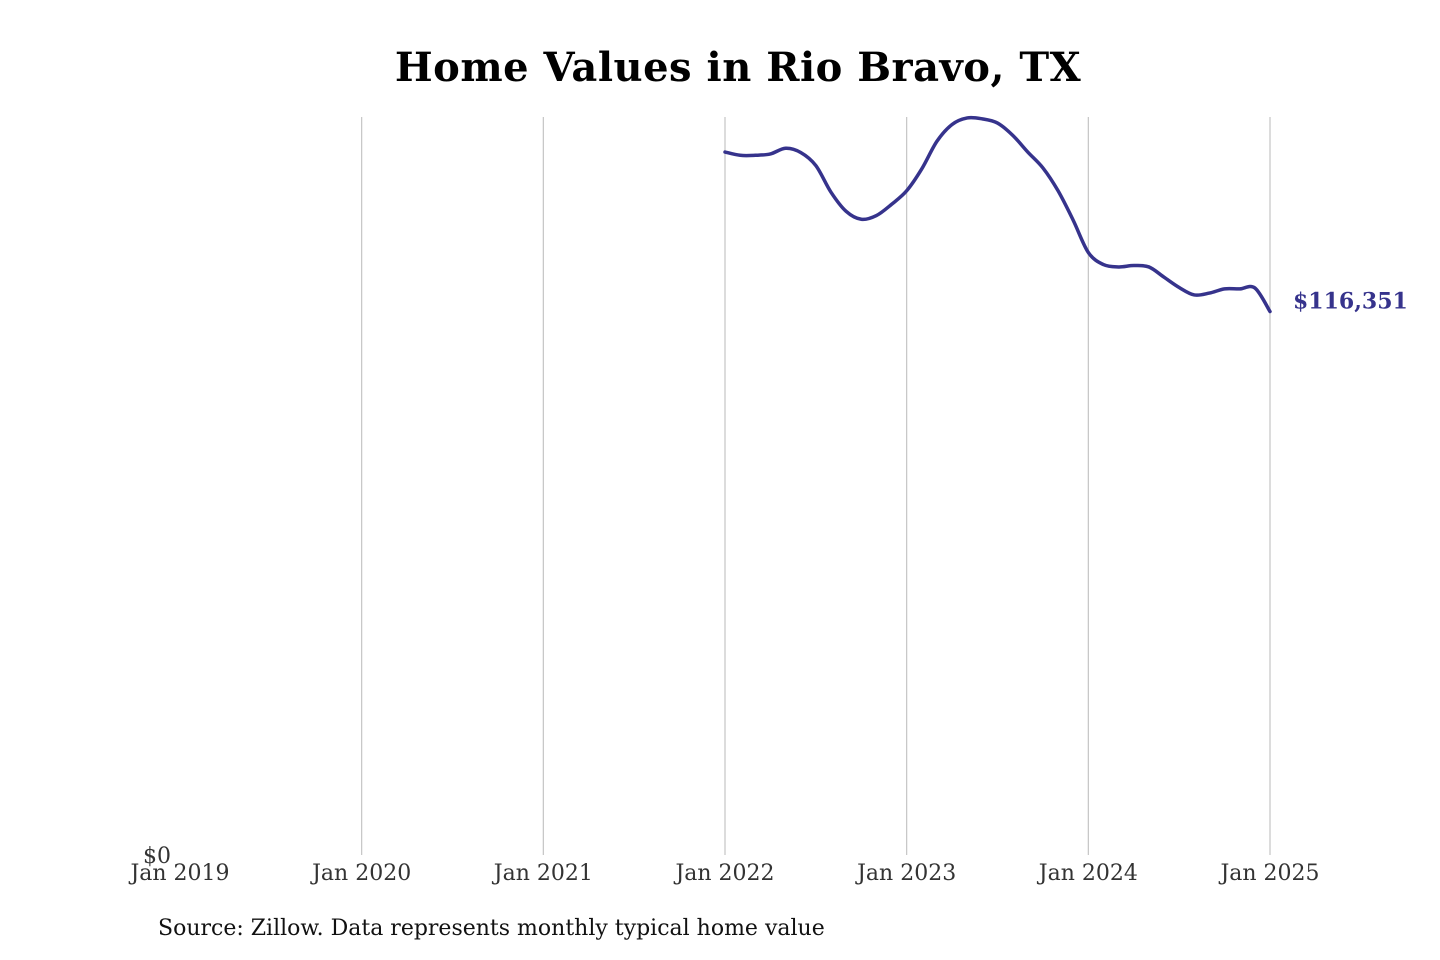  I want to click on x-tick-label: Jan 2021, so click(542, 873).